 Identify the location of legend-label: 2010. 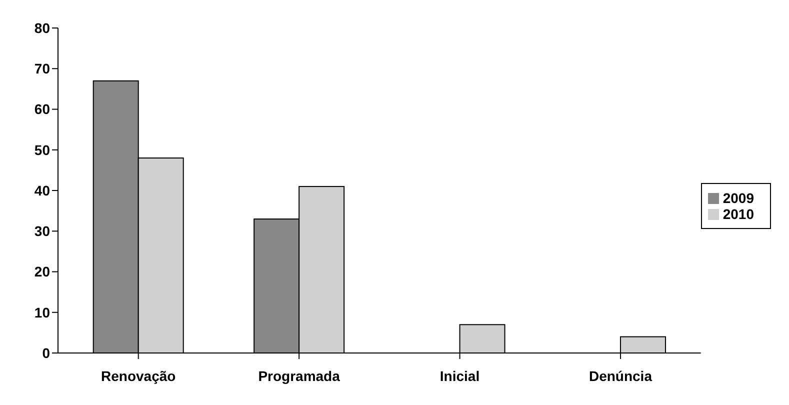
(738, 214).